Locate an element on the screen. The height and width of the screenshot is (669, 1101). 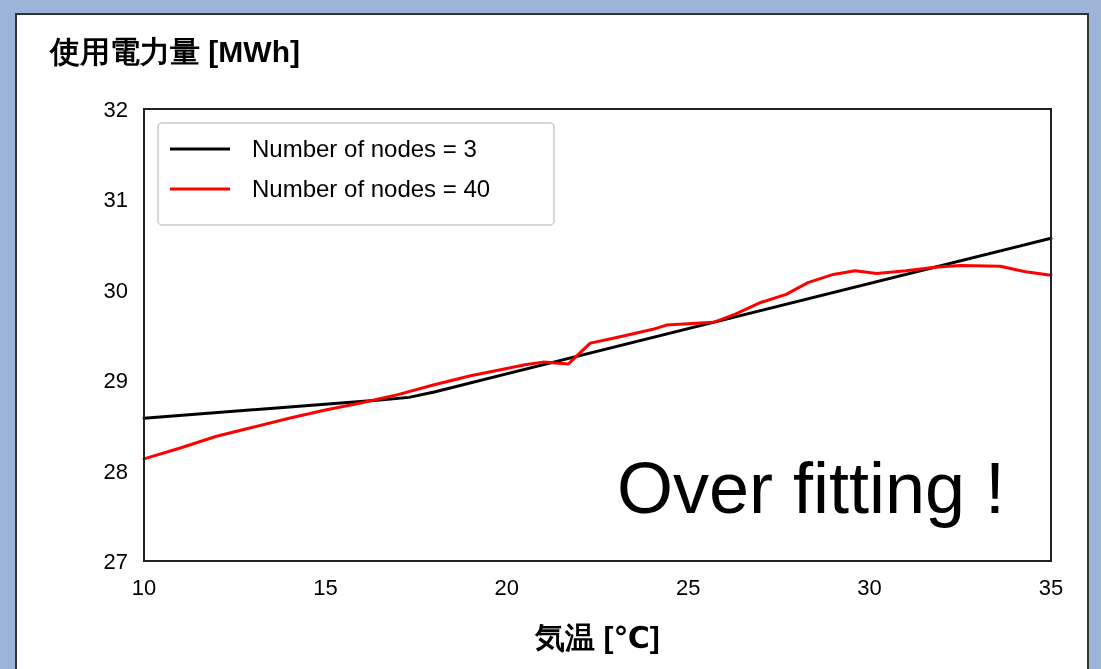
annotation: Over fitting ! is located at coordinates (810, 488).